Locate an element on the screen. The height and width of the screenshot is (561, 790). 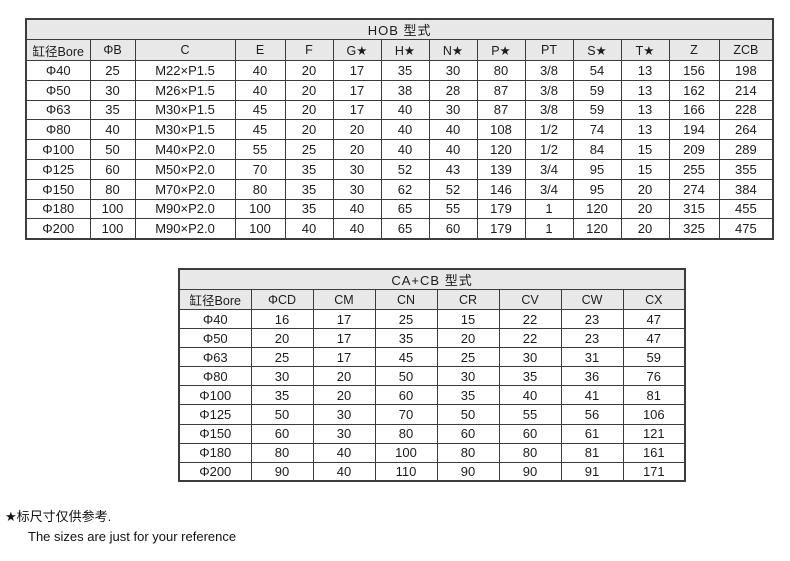
column-header: N★ is located at coordinates (453, 50).